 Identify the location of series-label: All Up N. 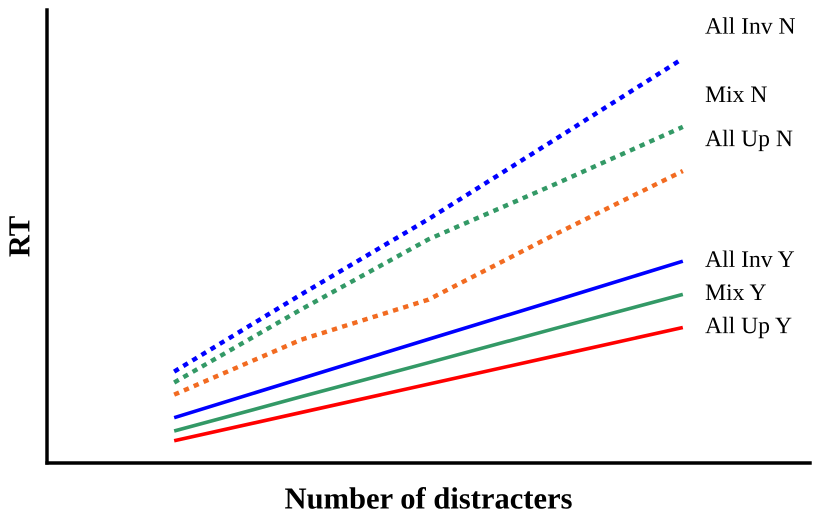
(748, 141).